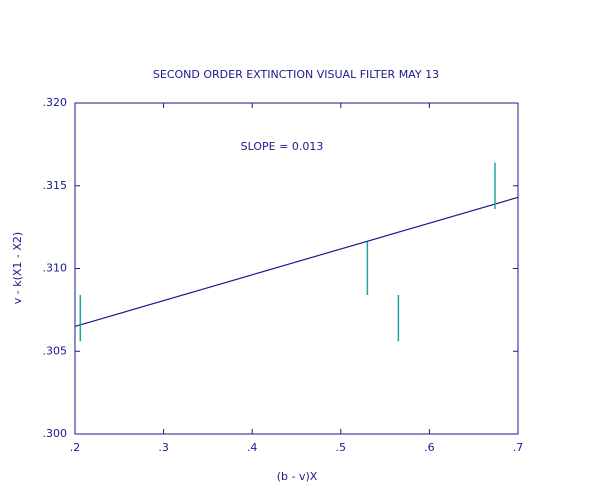  I want to click on x-tick-label: .4, so click(252, 447).